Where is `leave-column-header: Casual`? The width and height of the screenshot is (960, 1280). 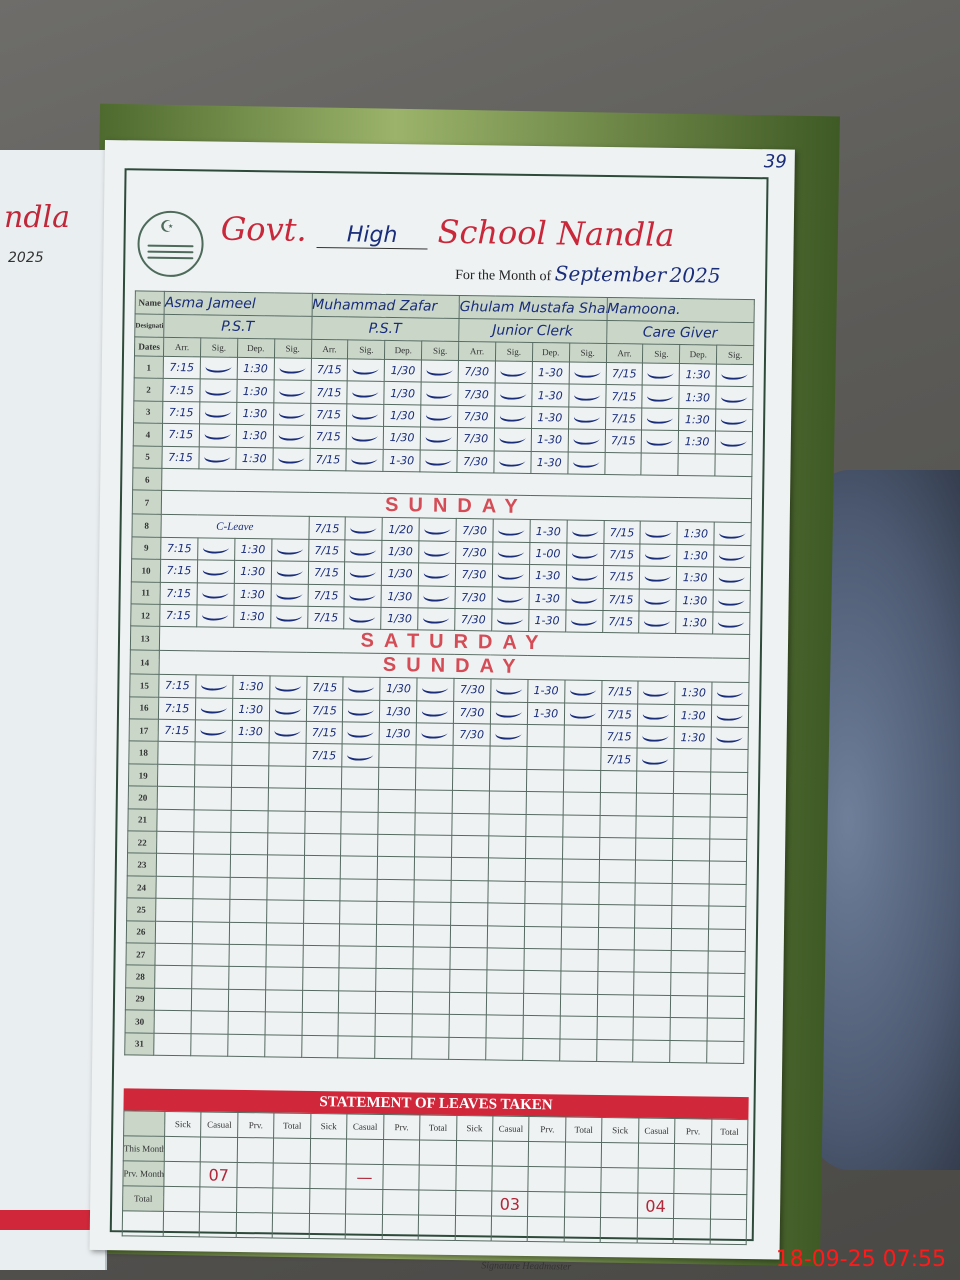 leave-column-header: Casual is located at coordinates (365, 1126).